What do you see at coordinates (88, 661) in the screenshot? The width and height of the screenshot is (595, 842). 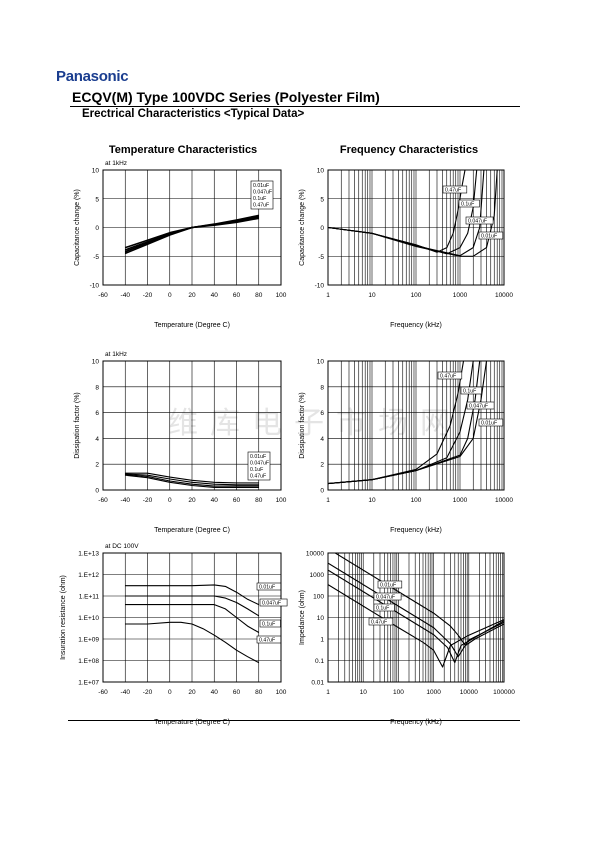 I see `y-tick-label: 1.E+08` at bounding box center [88, 661].